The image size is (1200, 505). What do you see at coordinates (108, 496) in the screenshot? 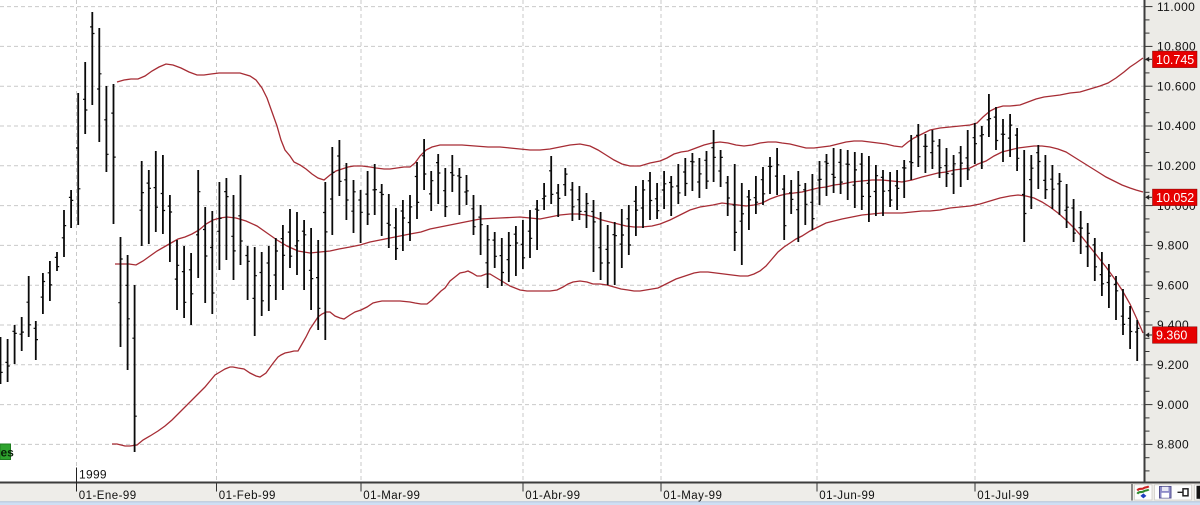
I see `svg-text: 01-Ene-99` at bounding box center [108, 496].